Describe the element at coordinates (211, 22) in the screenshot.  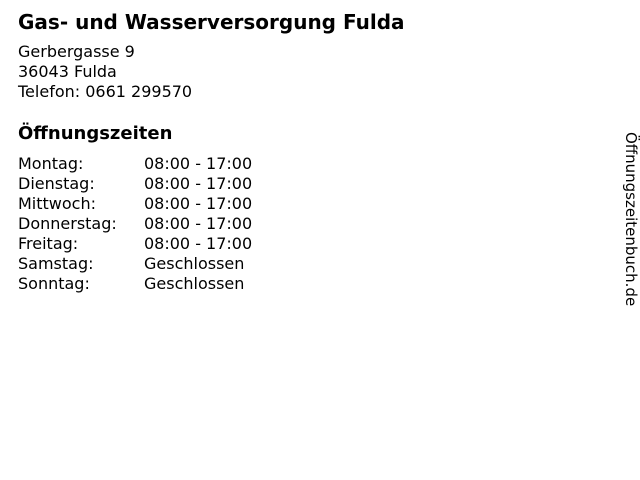
I see `business-name: Gas- und Wasserversorgung Fulda` at that location.